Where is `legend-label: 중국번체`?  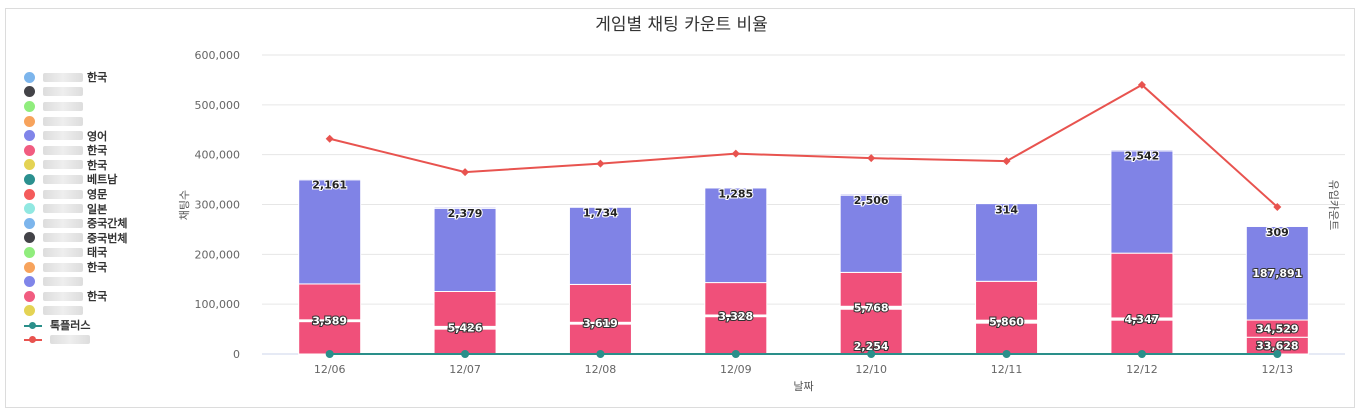
legend-label: 중국번체 is located at coordinates (107, 238).